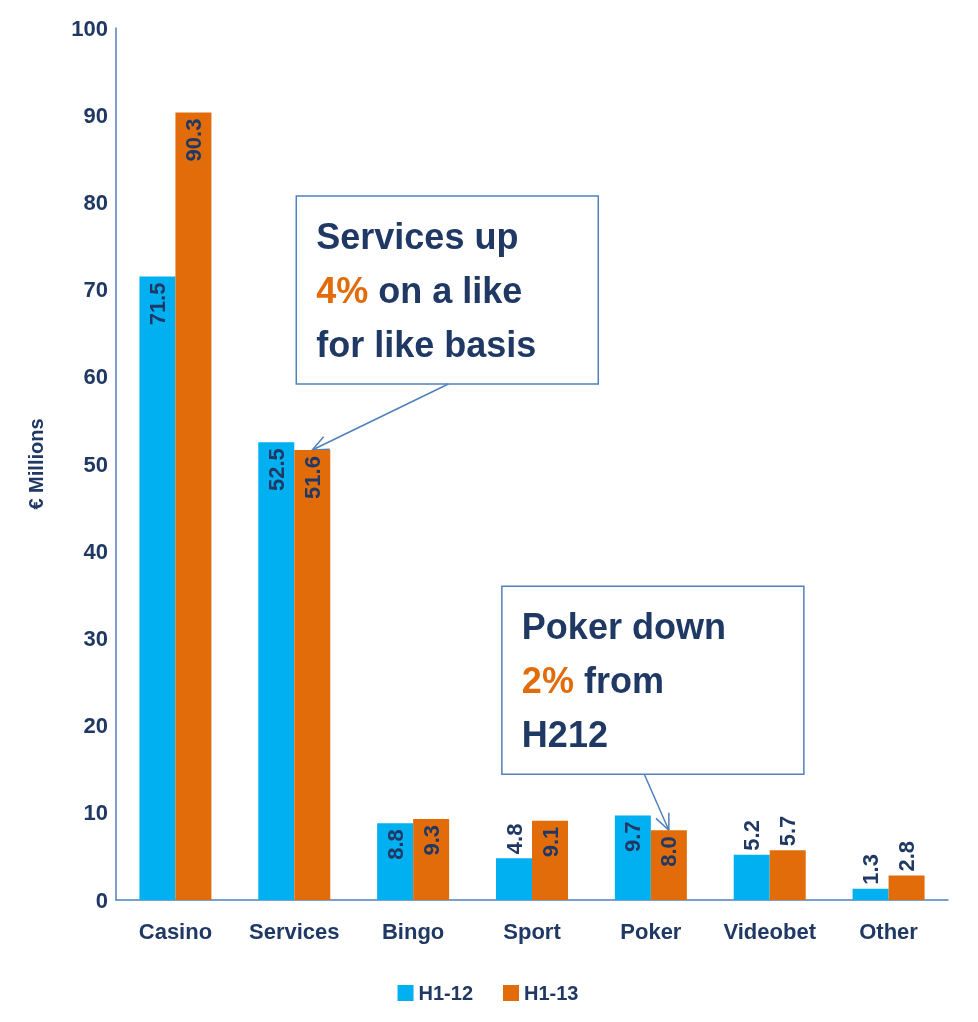 The height and width of the screenshot is (1022, 978). I want to click on data-label: 4.8, so click(514, 839).